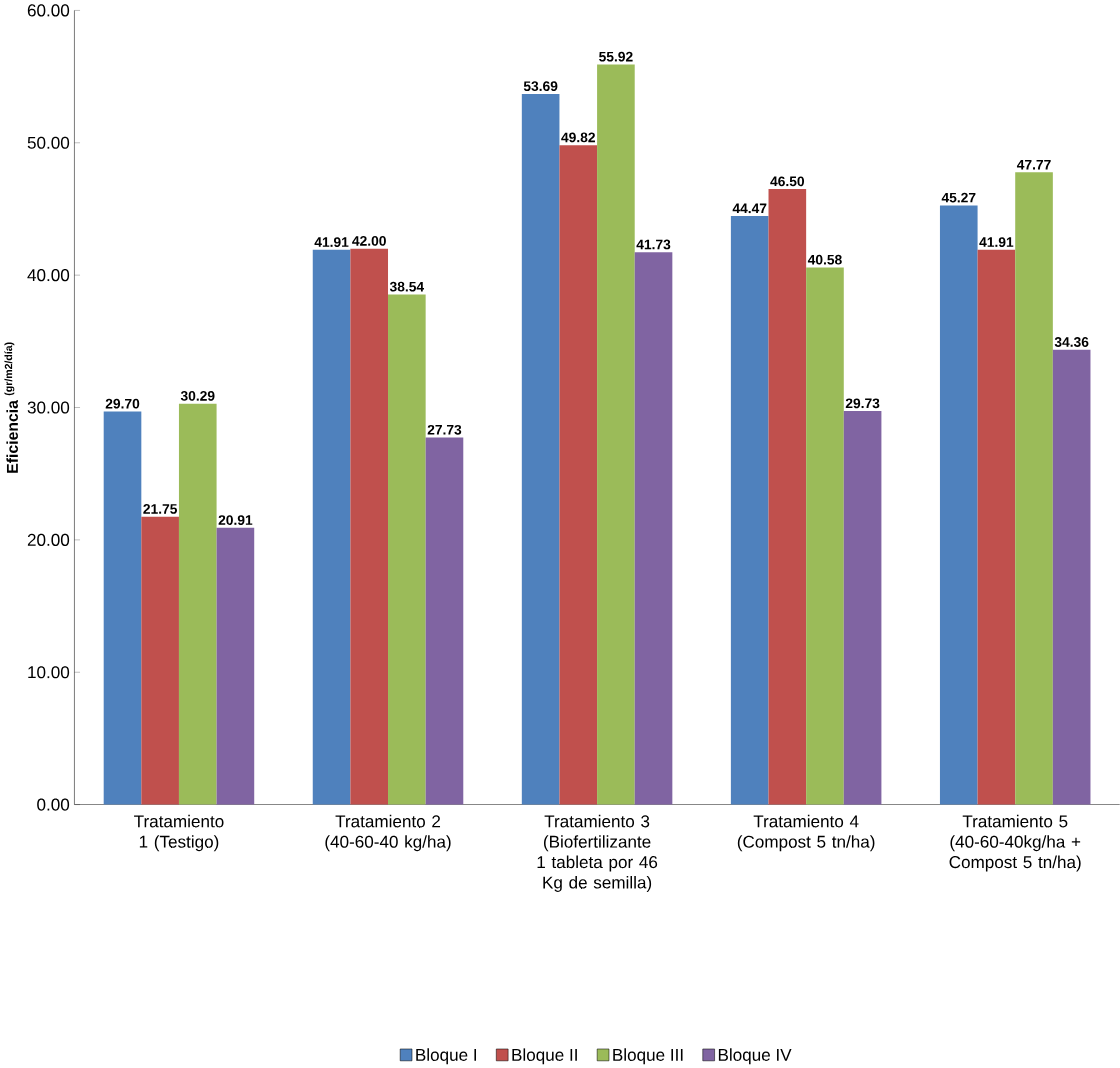  I want to click on y-tick-label: 40.00, so click(48, 275).